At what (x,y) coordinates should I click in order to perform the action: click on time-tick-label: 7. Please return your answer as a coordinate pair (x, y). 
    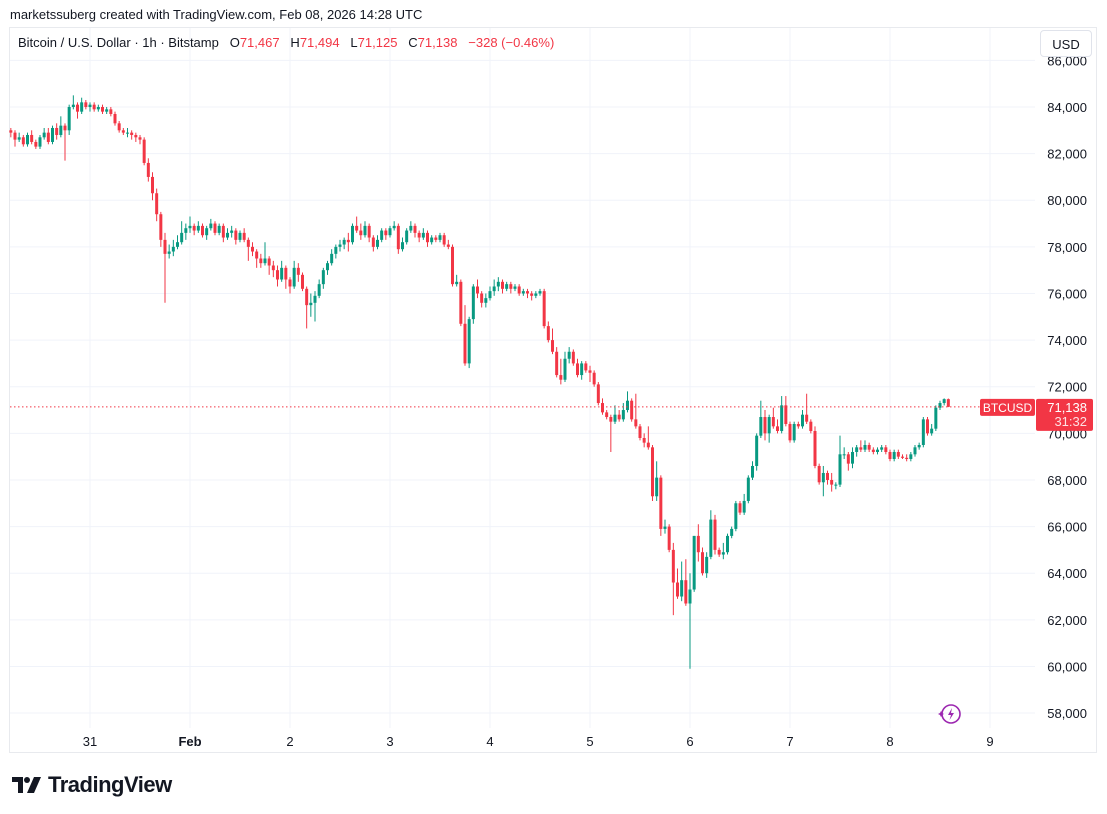
    Looking at the image, I should click on (789, 741).